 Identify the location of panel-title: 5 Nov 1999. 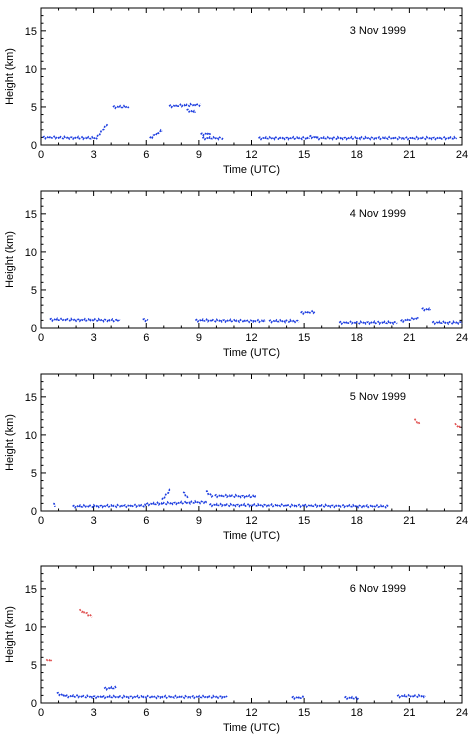
(378, 397).